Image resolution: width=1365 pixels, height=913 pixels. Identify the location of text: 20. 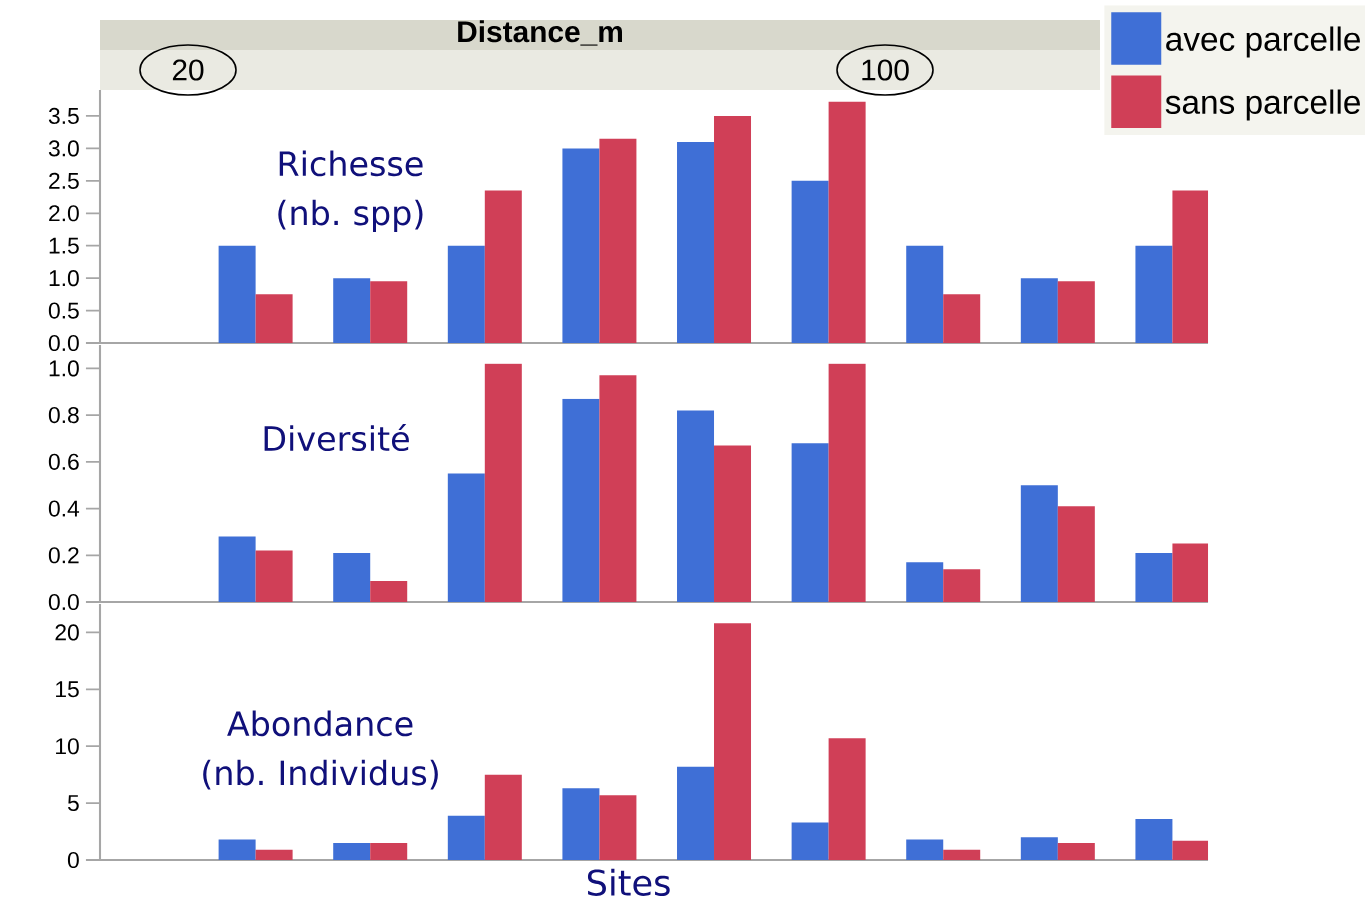
(188, 70).